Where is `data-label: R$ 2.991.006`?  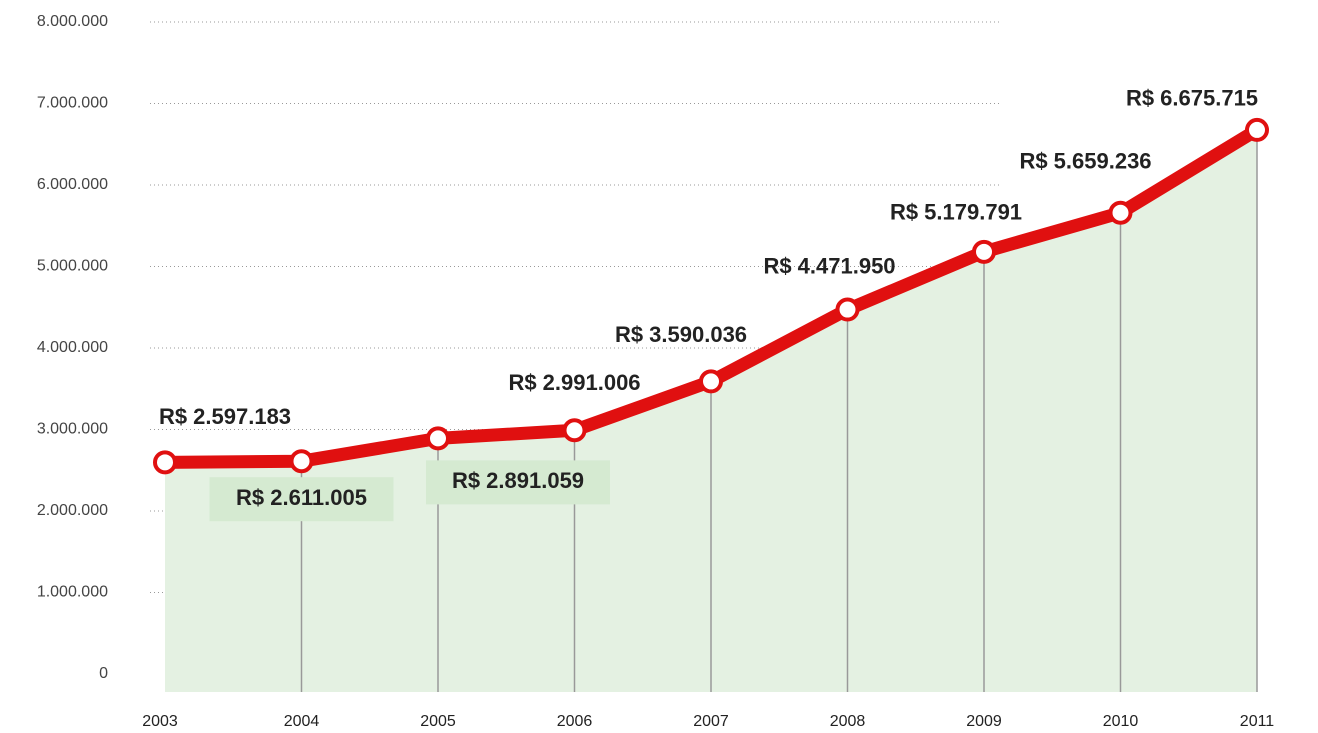
data-label: R$ 2.991.006 is located at coordinates (574, 382).